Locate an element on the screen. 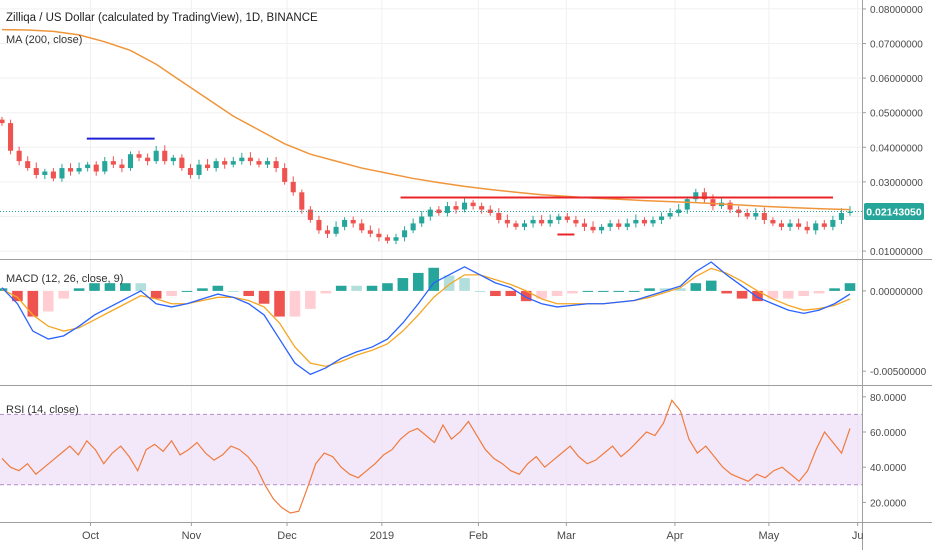  rsi-tick-label: 60.0000 is located at coordinates (888, 433).